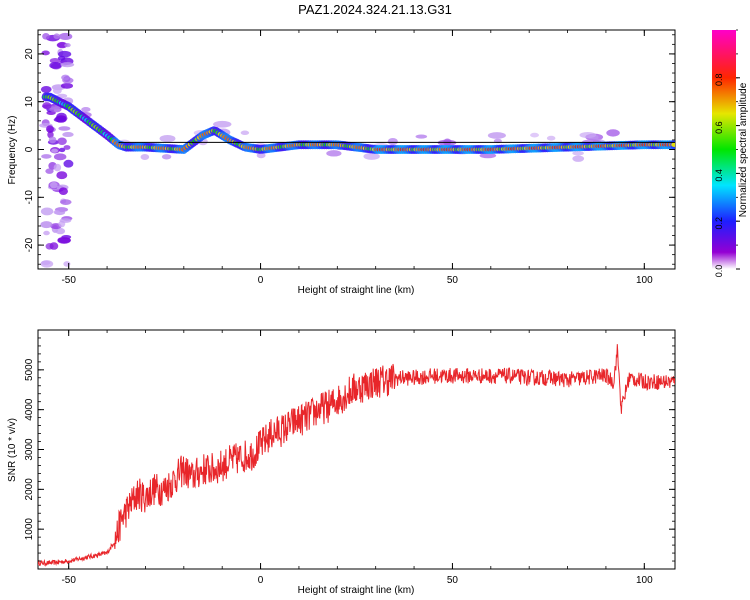 Image resolution: width=750 pixels, height=600 pixels. Describe the element at coordinates (12, 450) in the screenshot. I see `snr-y-label: SNR (10 * v/v)` at that location.